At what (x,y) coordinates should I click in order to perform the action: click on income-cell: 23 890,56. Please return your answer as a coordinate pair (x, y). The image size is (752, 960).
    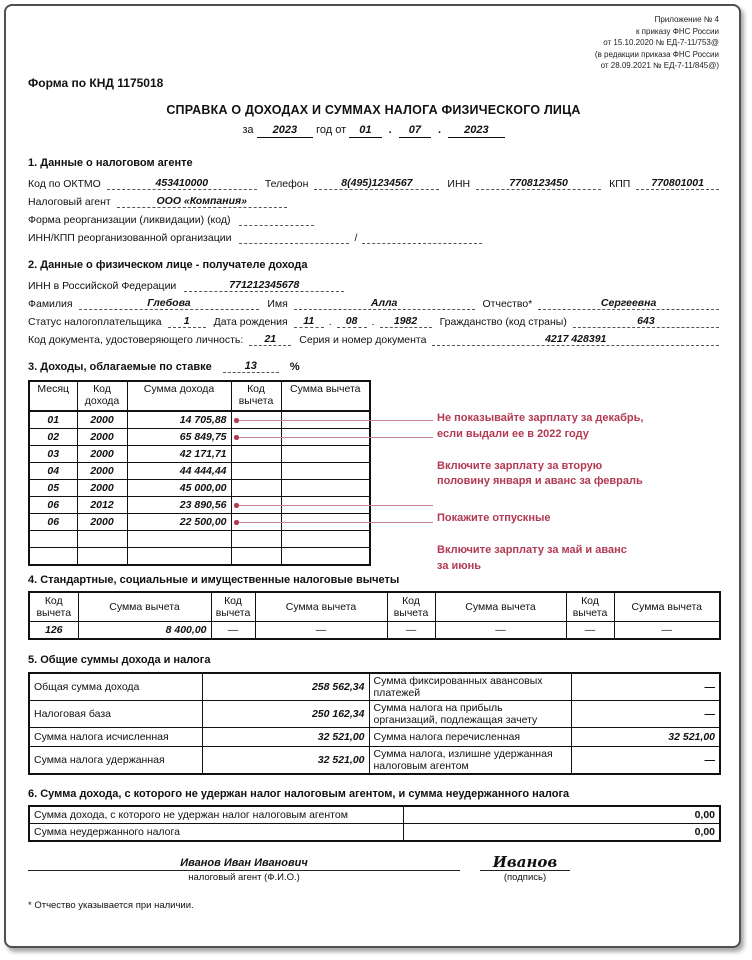
    Looking at the image, I should click on (179, 504).